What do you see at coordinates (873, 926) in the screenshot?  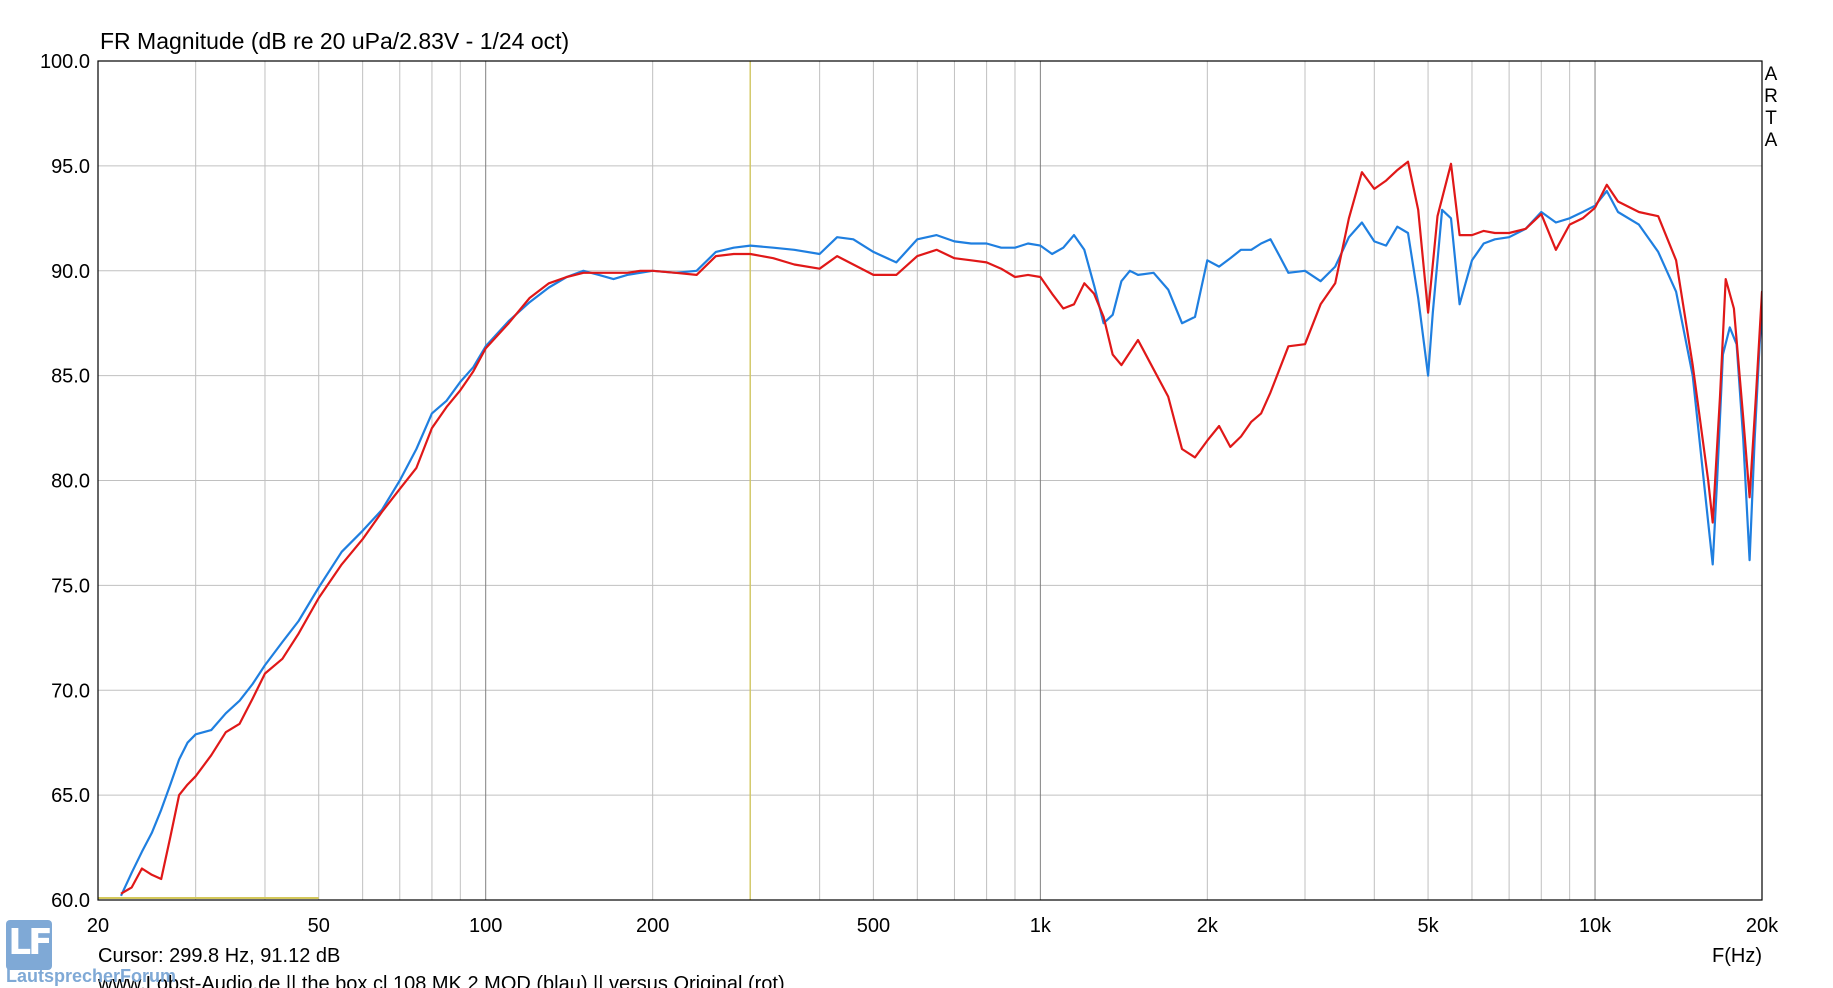 I see `x-tick-label: 500` at bounding box center [873, 926].